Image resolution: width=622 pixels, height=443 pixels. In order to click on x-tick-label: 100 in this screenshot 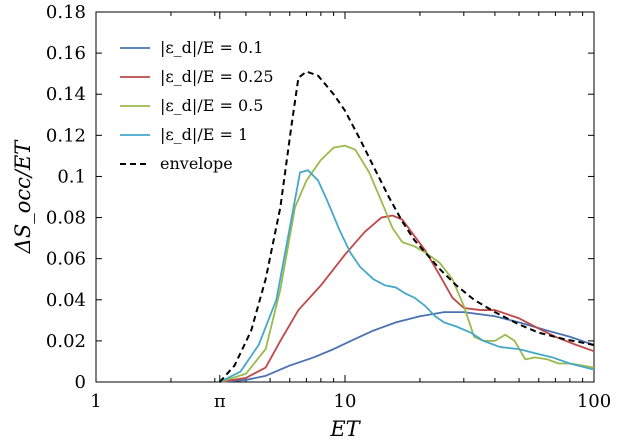, I will do `click(594, 401)`.